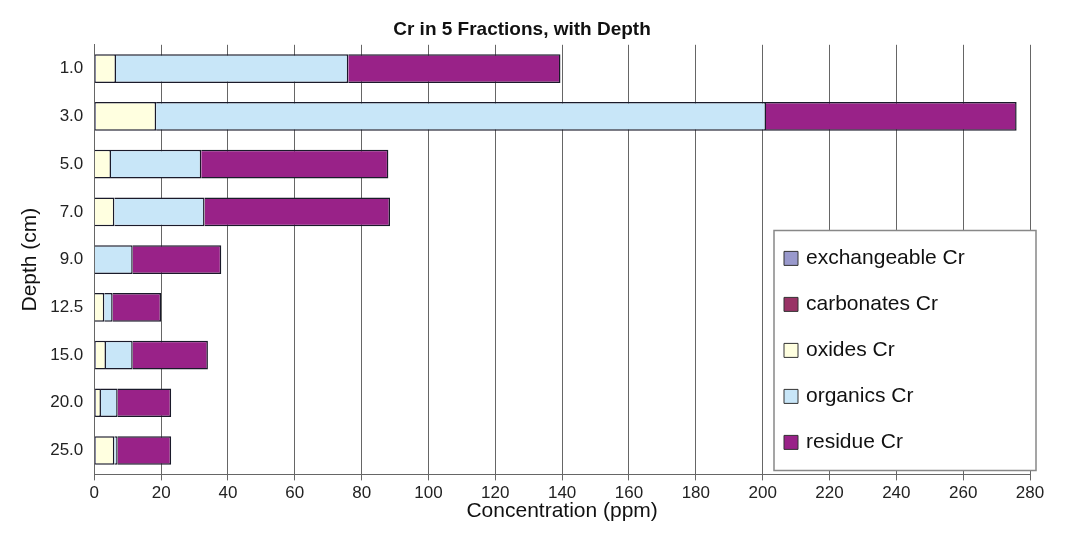 Image resolution: width=1080 pixels, height=540 pixels. Describe the element at coordinates (161, 493) in the screenshot. I see `x-tick-label: 20` at that location.